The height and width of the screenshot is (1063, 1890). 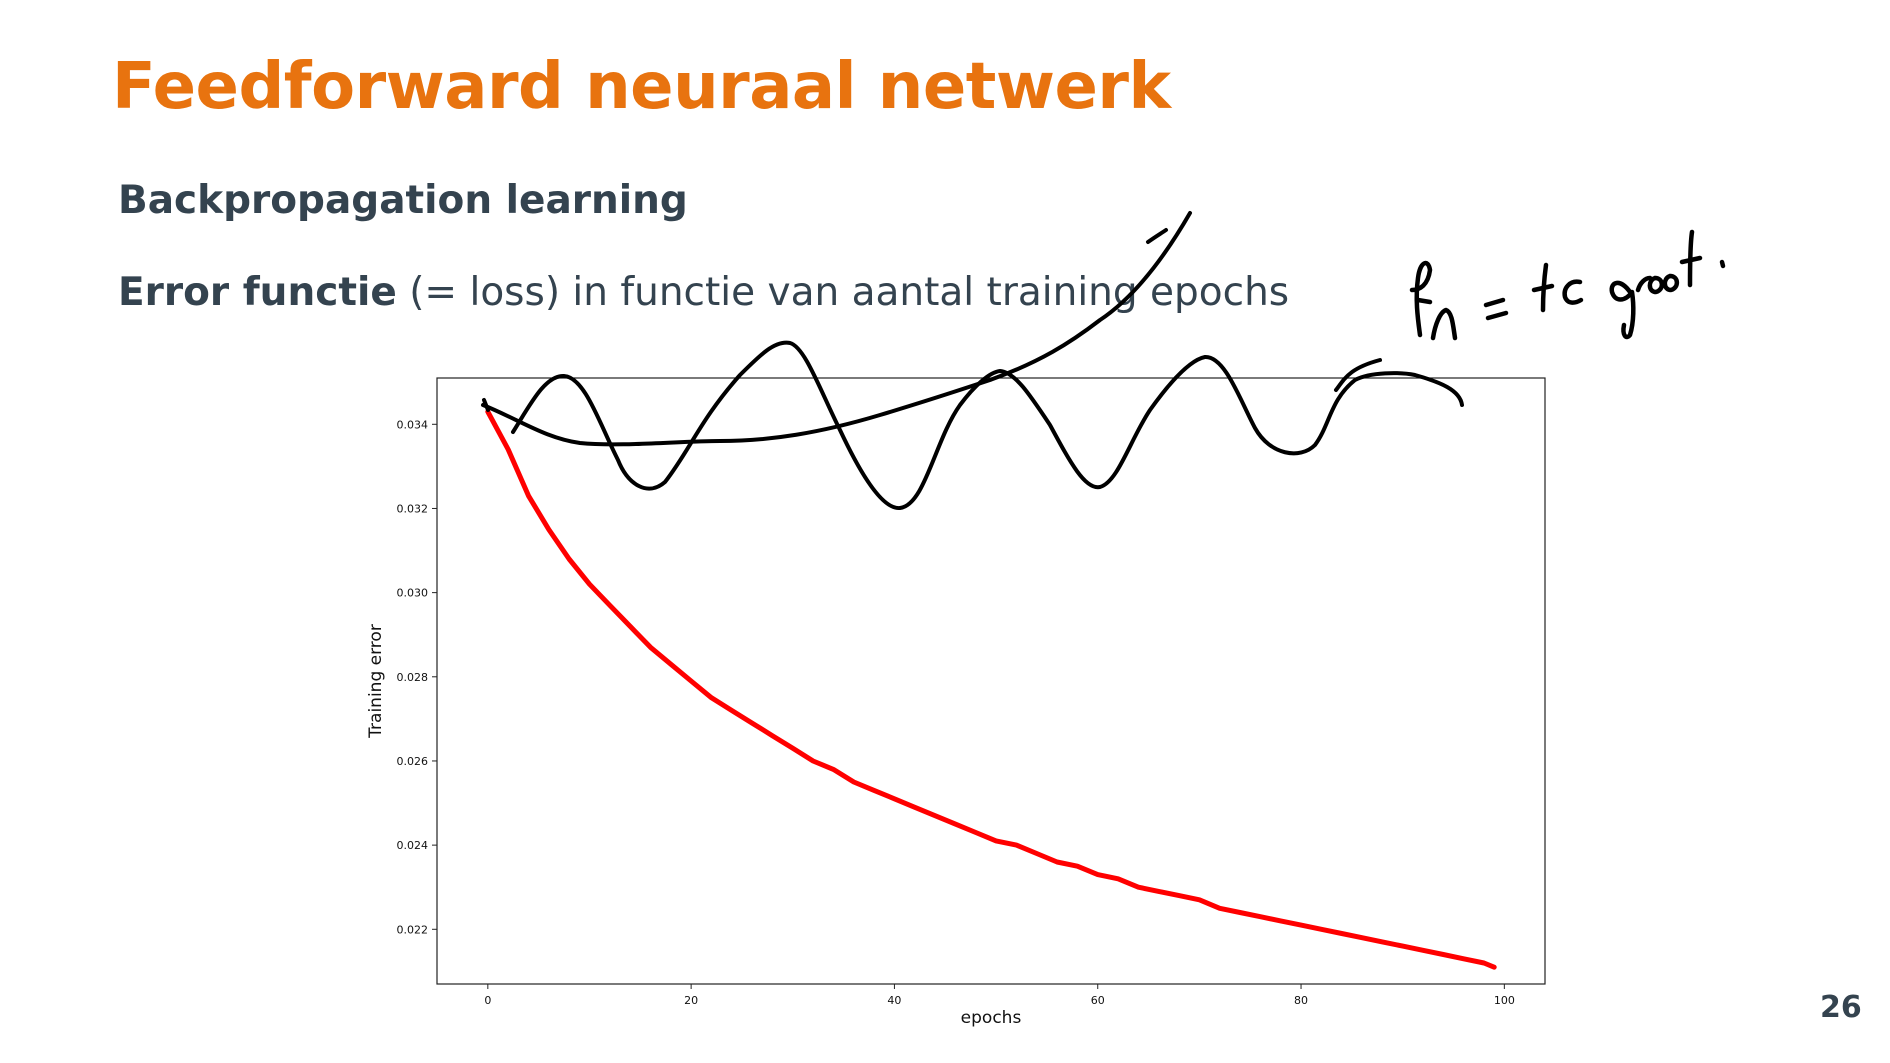 I want to click on x-tick-label: 100, so click(x=1504, y=1000).